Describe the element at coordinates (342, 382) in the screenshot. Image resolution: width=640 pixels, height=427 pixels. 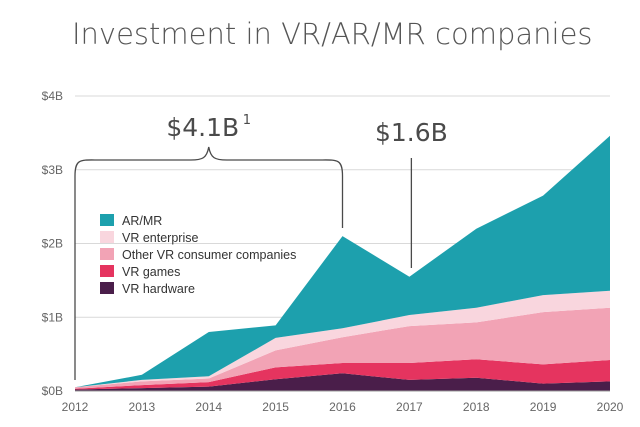
I see `area-vr-hardware` at that location.